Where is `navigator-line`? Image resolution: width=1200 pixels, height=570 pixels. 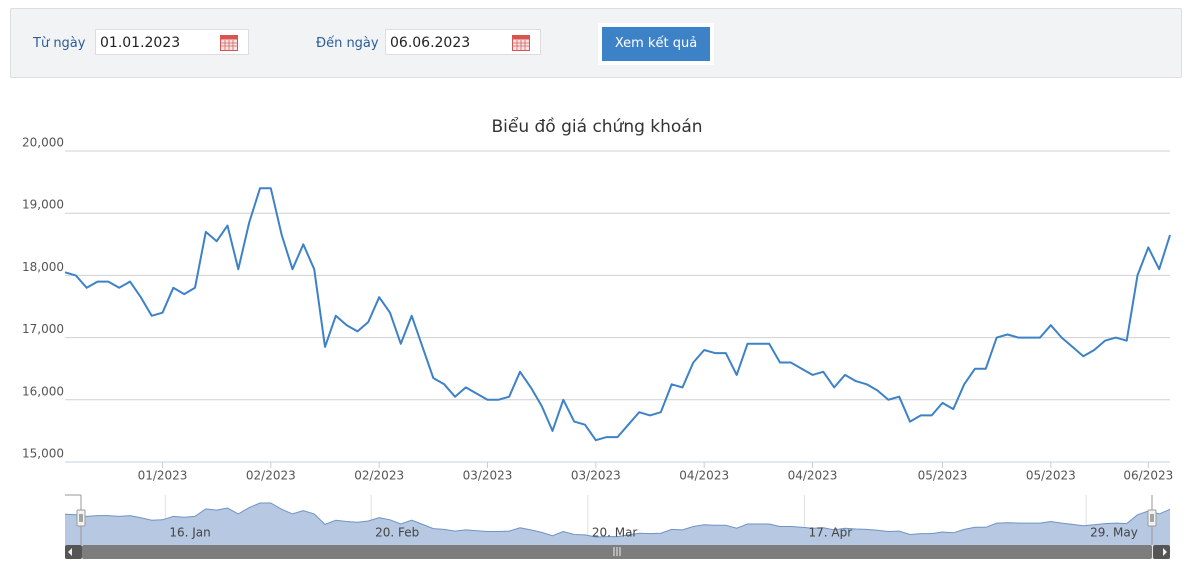 navigator-line is located at coordinates (617, 520).